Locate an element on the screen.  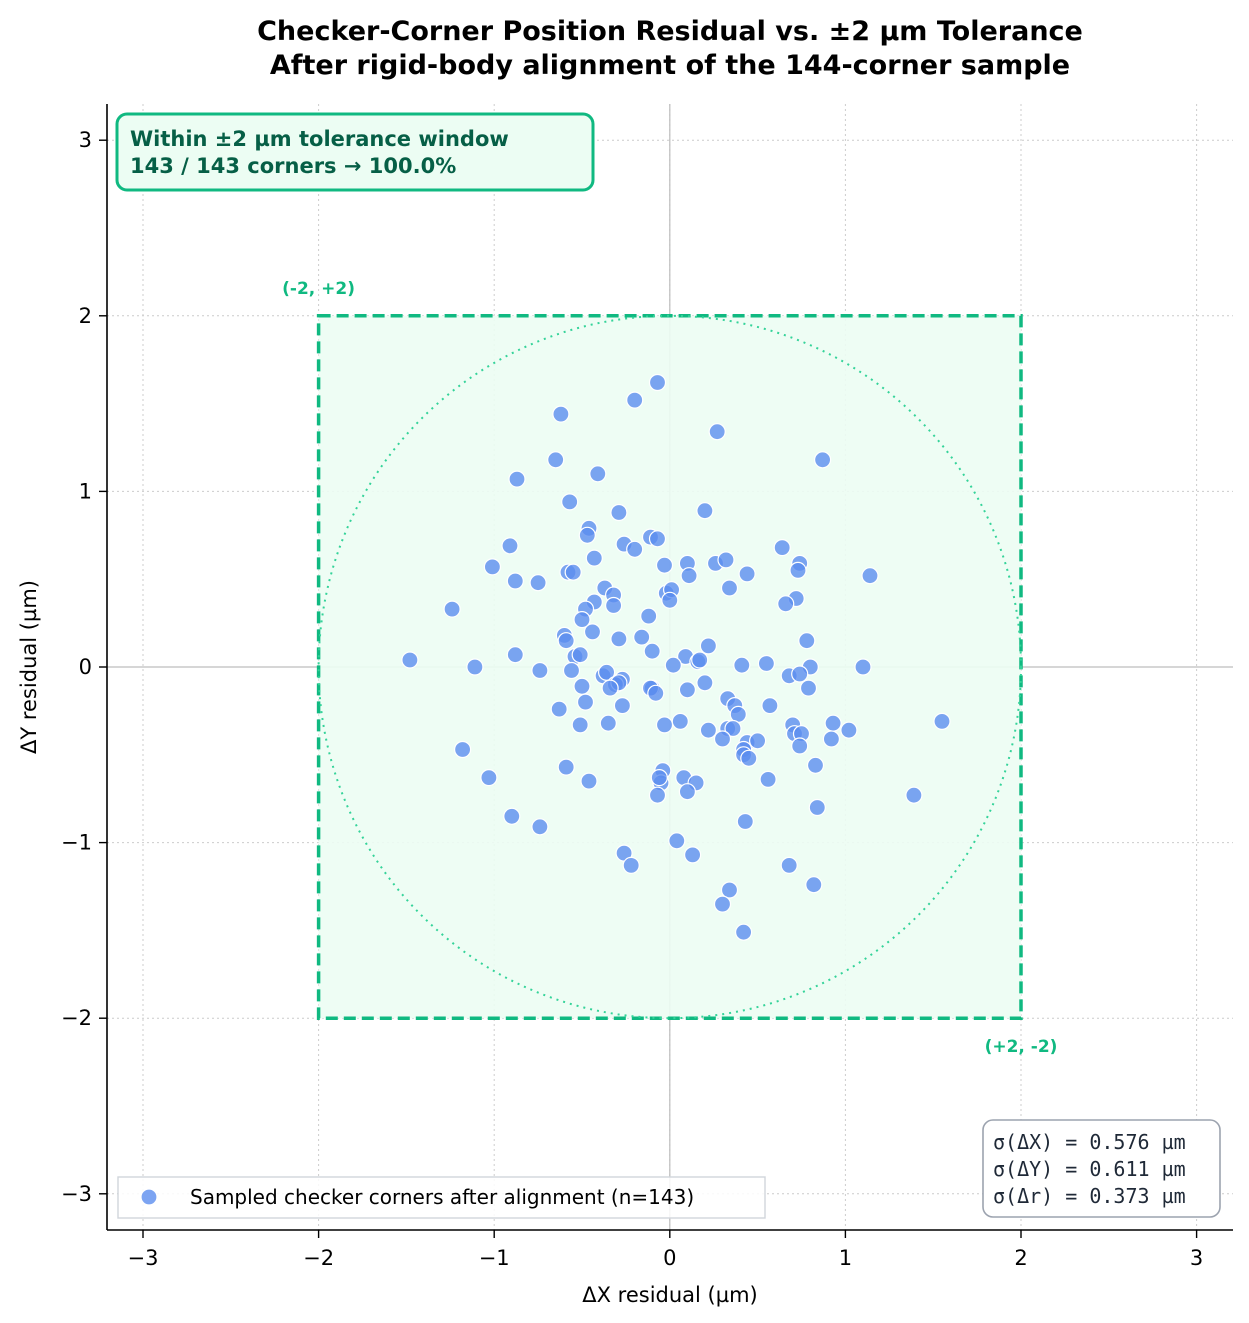
y-tick-label: −1 is located at coordinates (76, 843).